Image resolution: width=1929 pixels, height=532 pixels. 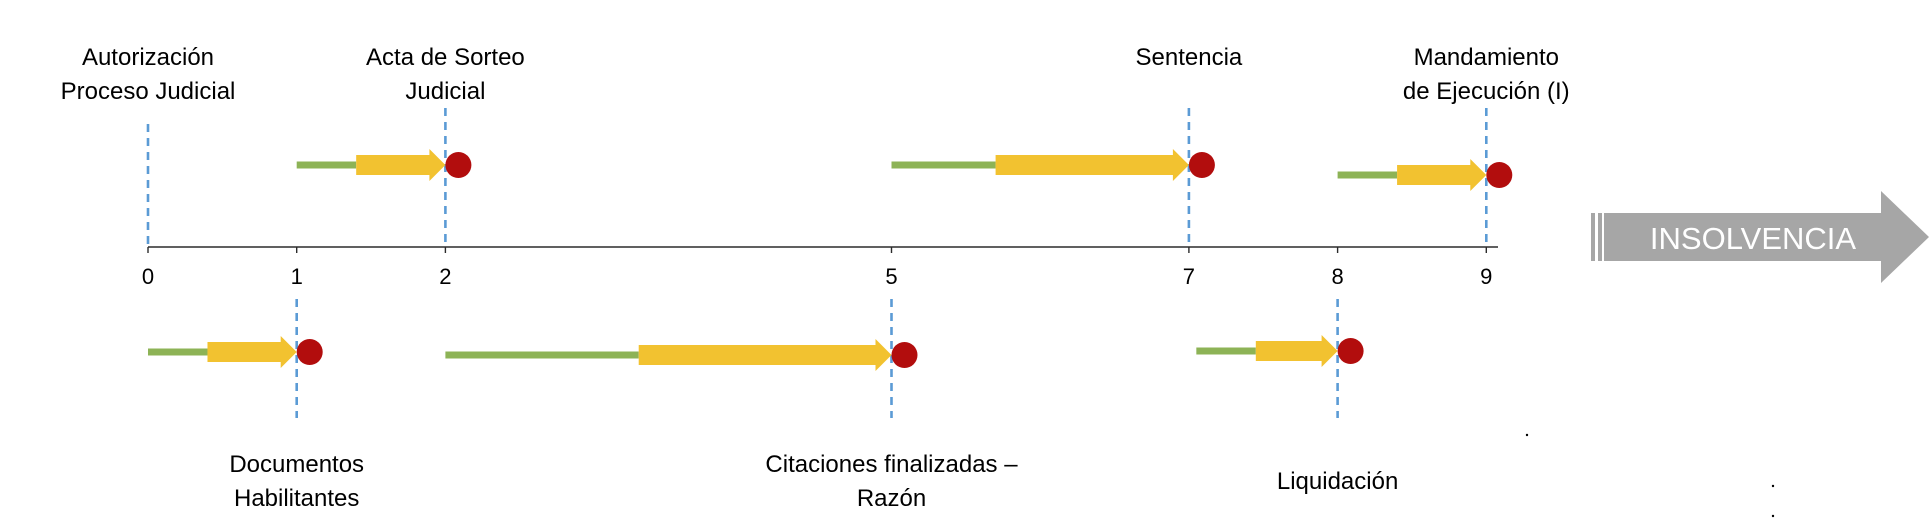 What do you see at coordinates (148, 57) in the screenshot?
I see `milestone-label-autorizacion: Autorización` at bounding box center [148, 57].